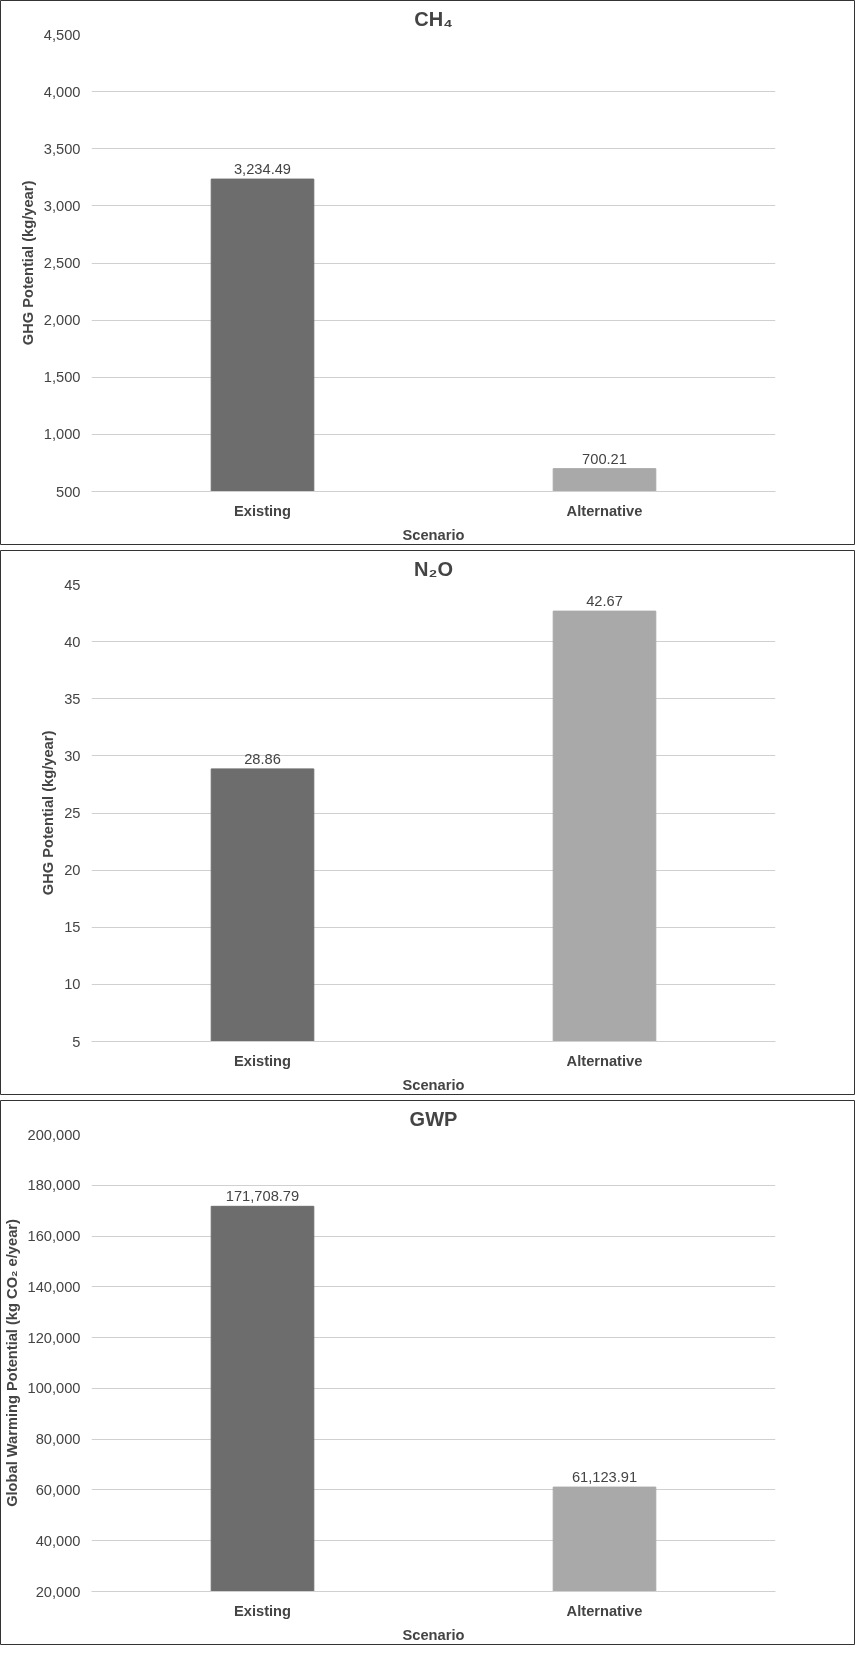  Describe the element at coordinates (54, 1236) in the screenshot. I see `y-tick-label: 160,000` at that location.